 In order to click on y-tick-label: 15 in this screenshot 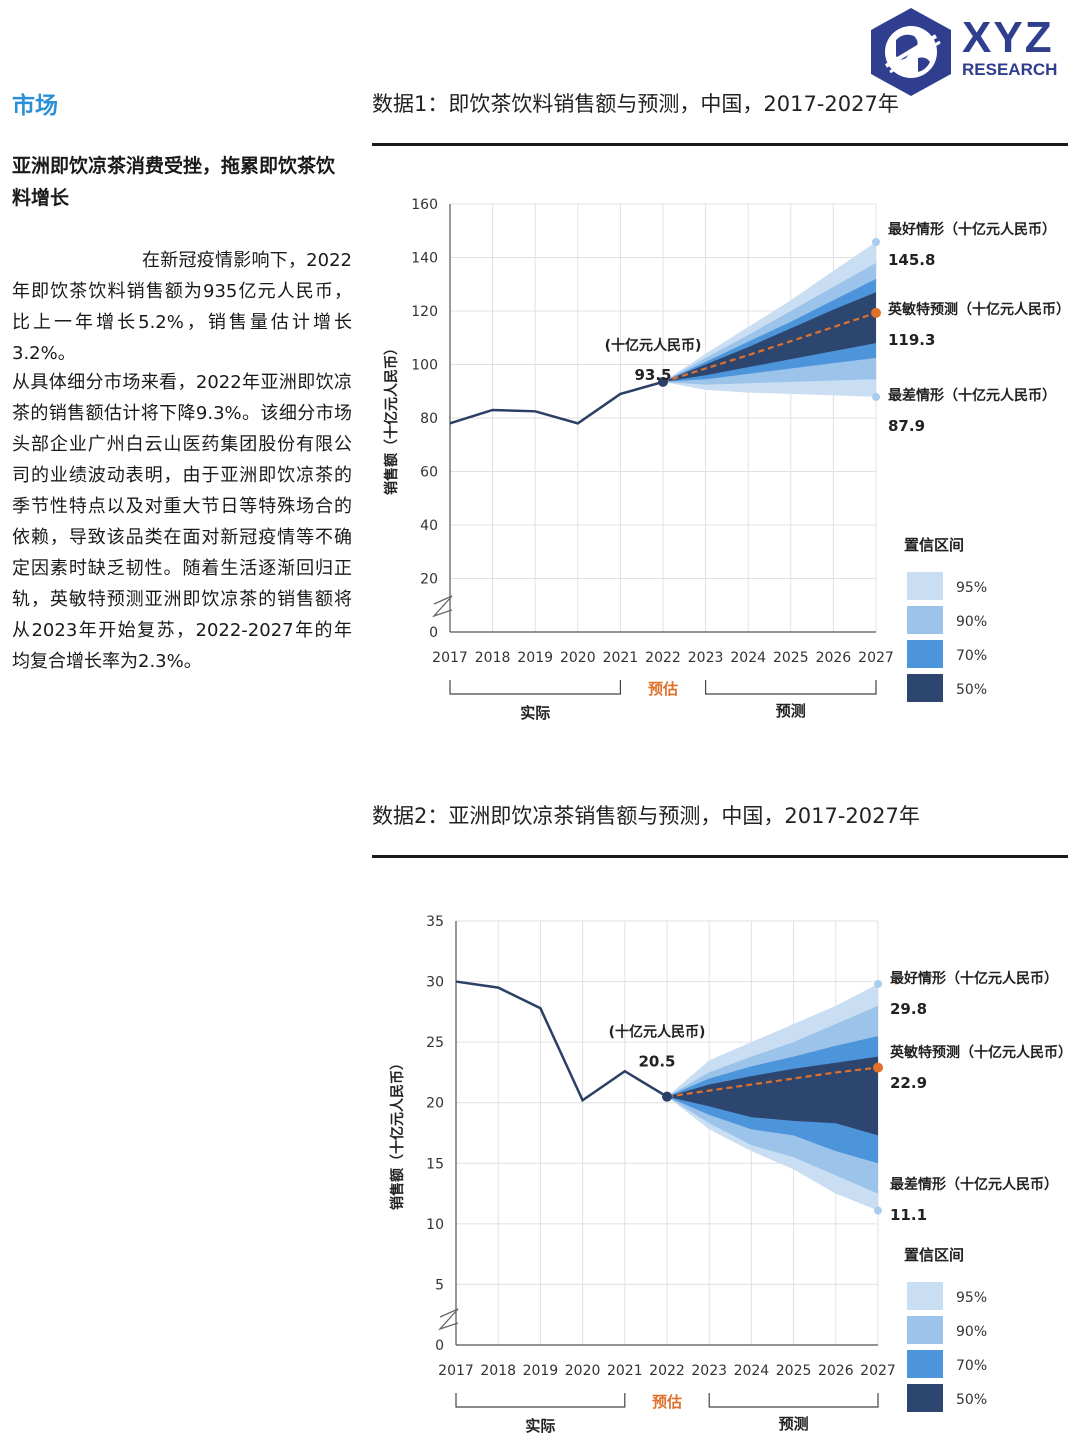, I will do `click(435, 1164)`.